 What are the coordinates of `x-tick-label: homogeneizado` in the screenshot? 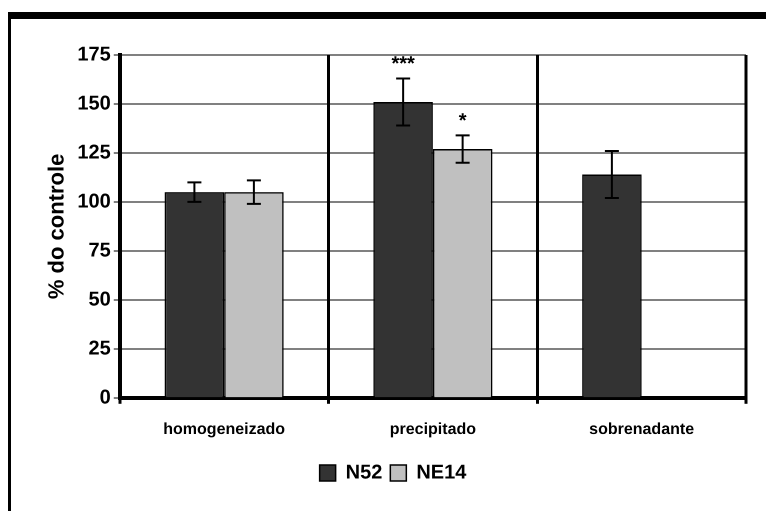 It's located at (224, 429).